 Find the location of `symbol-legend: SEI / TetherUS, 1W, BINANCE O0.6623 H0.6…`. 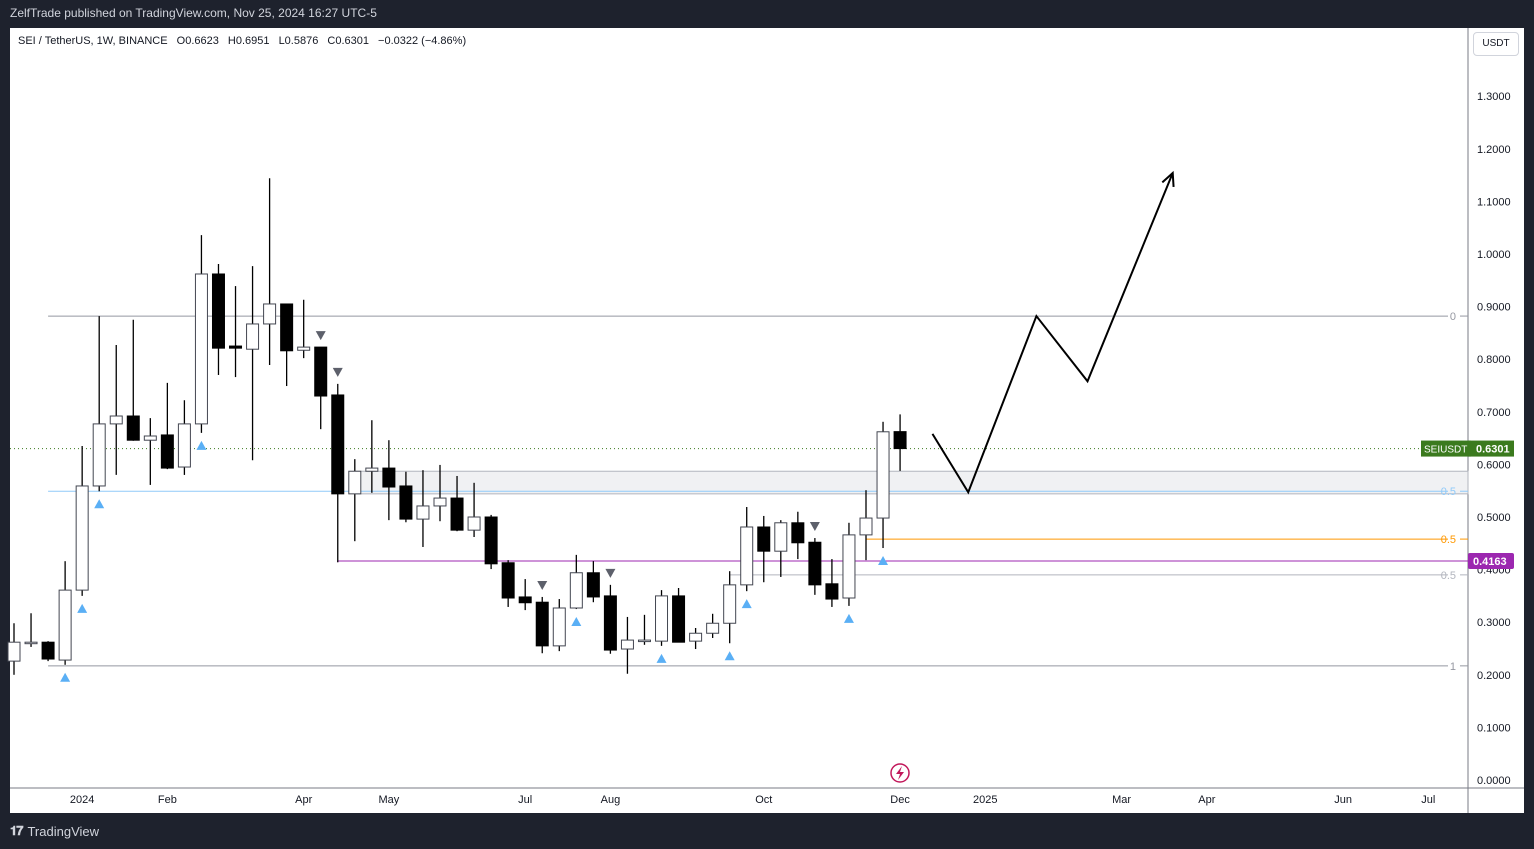

symbol-legend: SEI / TetherUS, 1W, BINANCE O0.6623 H0.6… is located at coordinates (245, 41).